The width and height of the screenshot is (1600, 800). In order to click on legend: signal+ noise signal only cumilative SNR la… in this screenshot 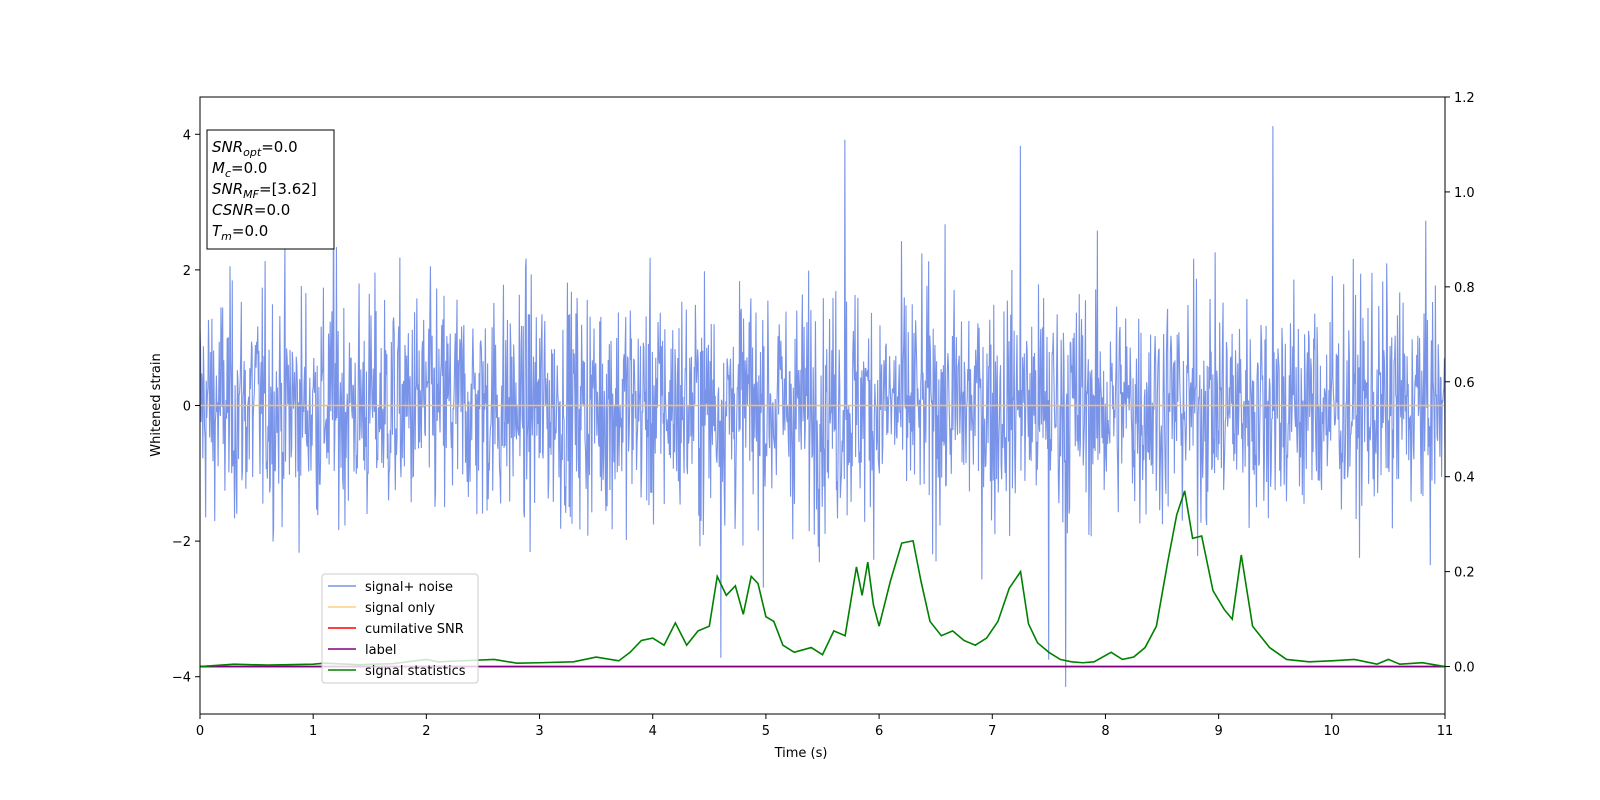, I will do `click(400, 628)`.